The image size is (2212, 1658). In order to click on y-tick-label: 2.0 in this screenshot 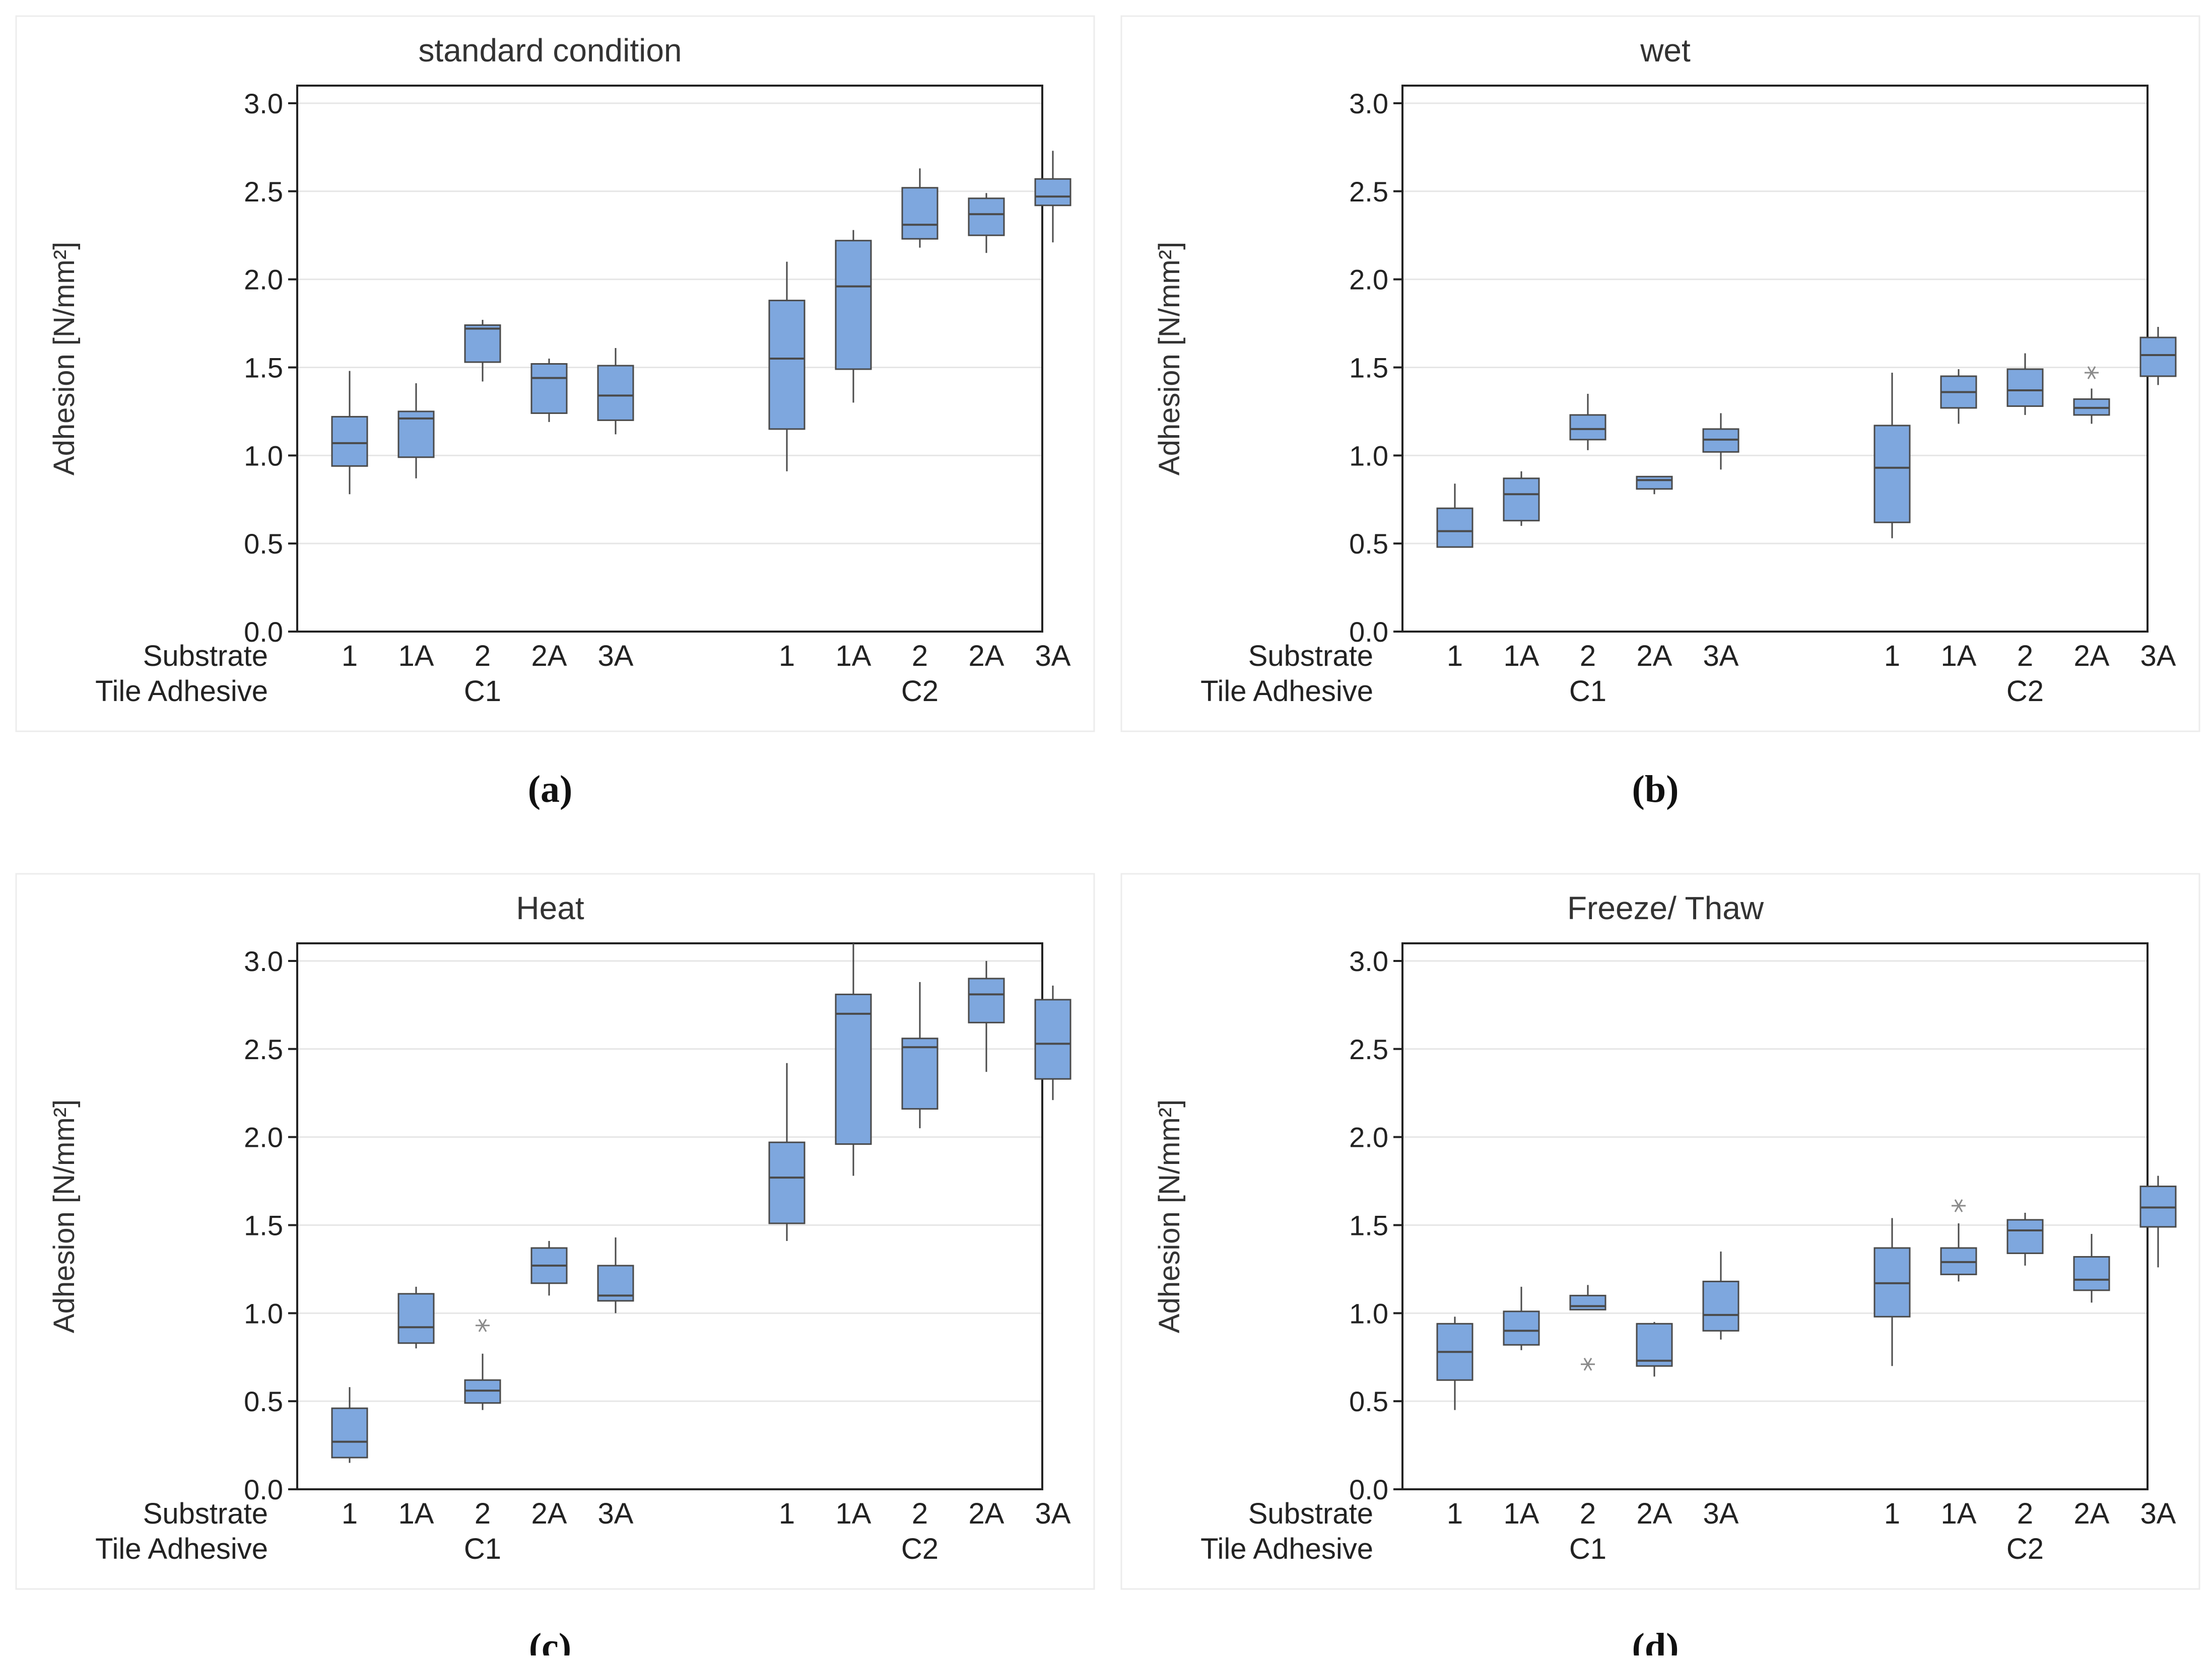, I will do `click(1368, 280)`.